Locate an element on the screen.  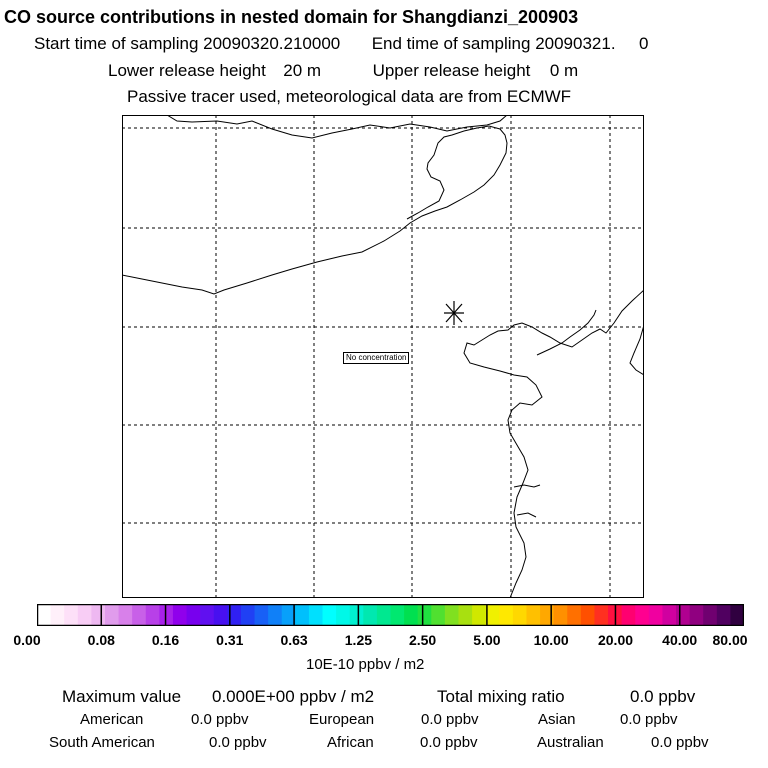
colorbar-tick-label: 0.63 is located at coordinates (294, 640).